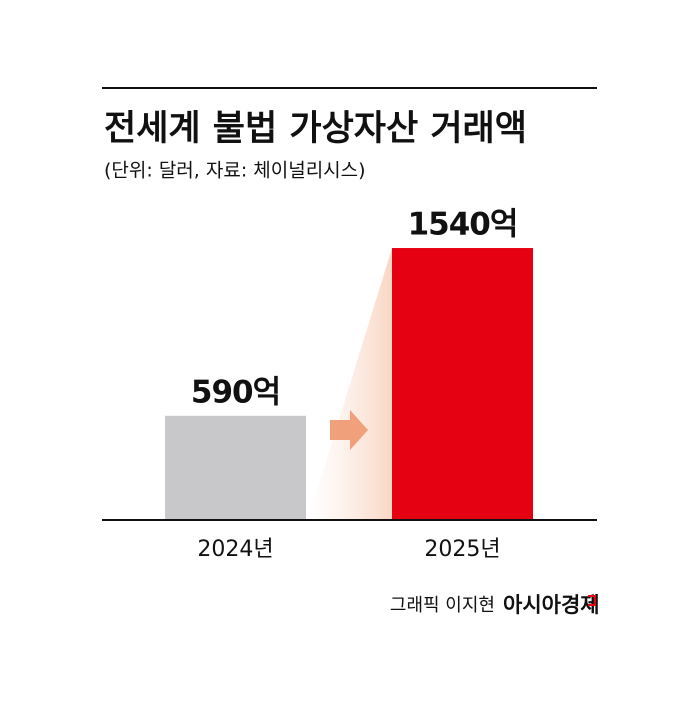 This screenshot has height=710, width=698. Describe the element at coordinates (463, 225) in the screenshot. I see `value-label: 1540억` at that location.